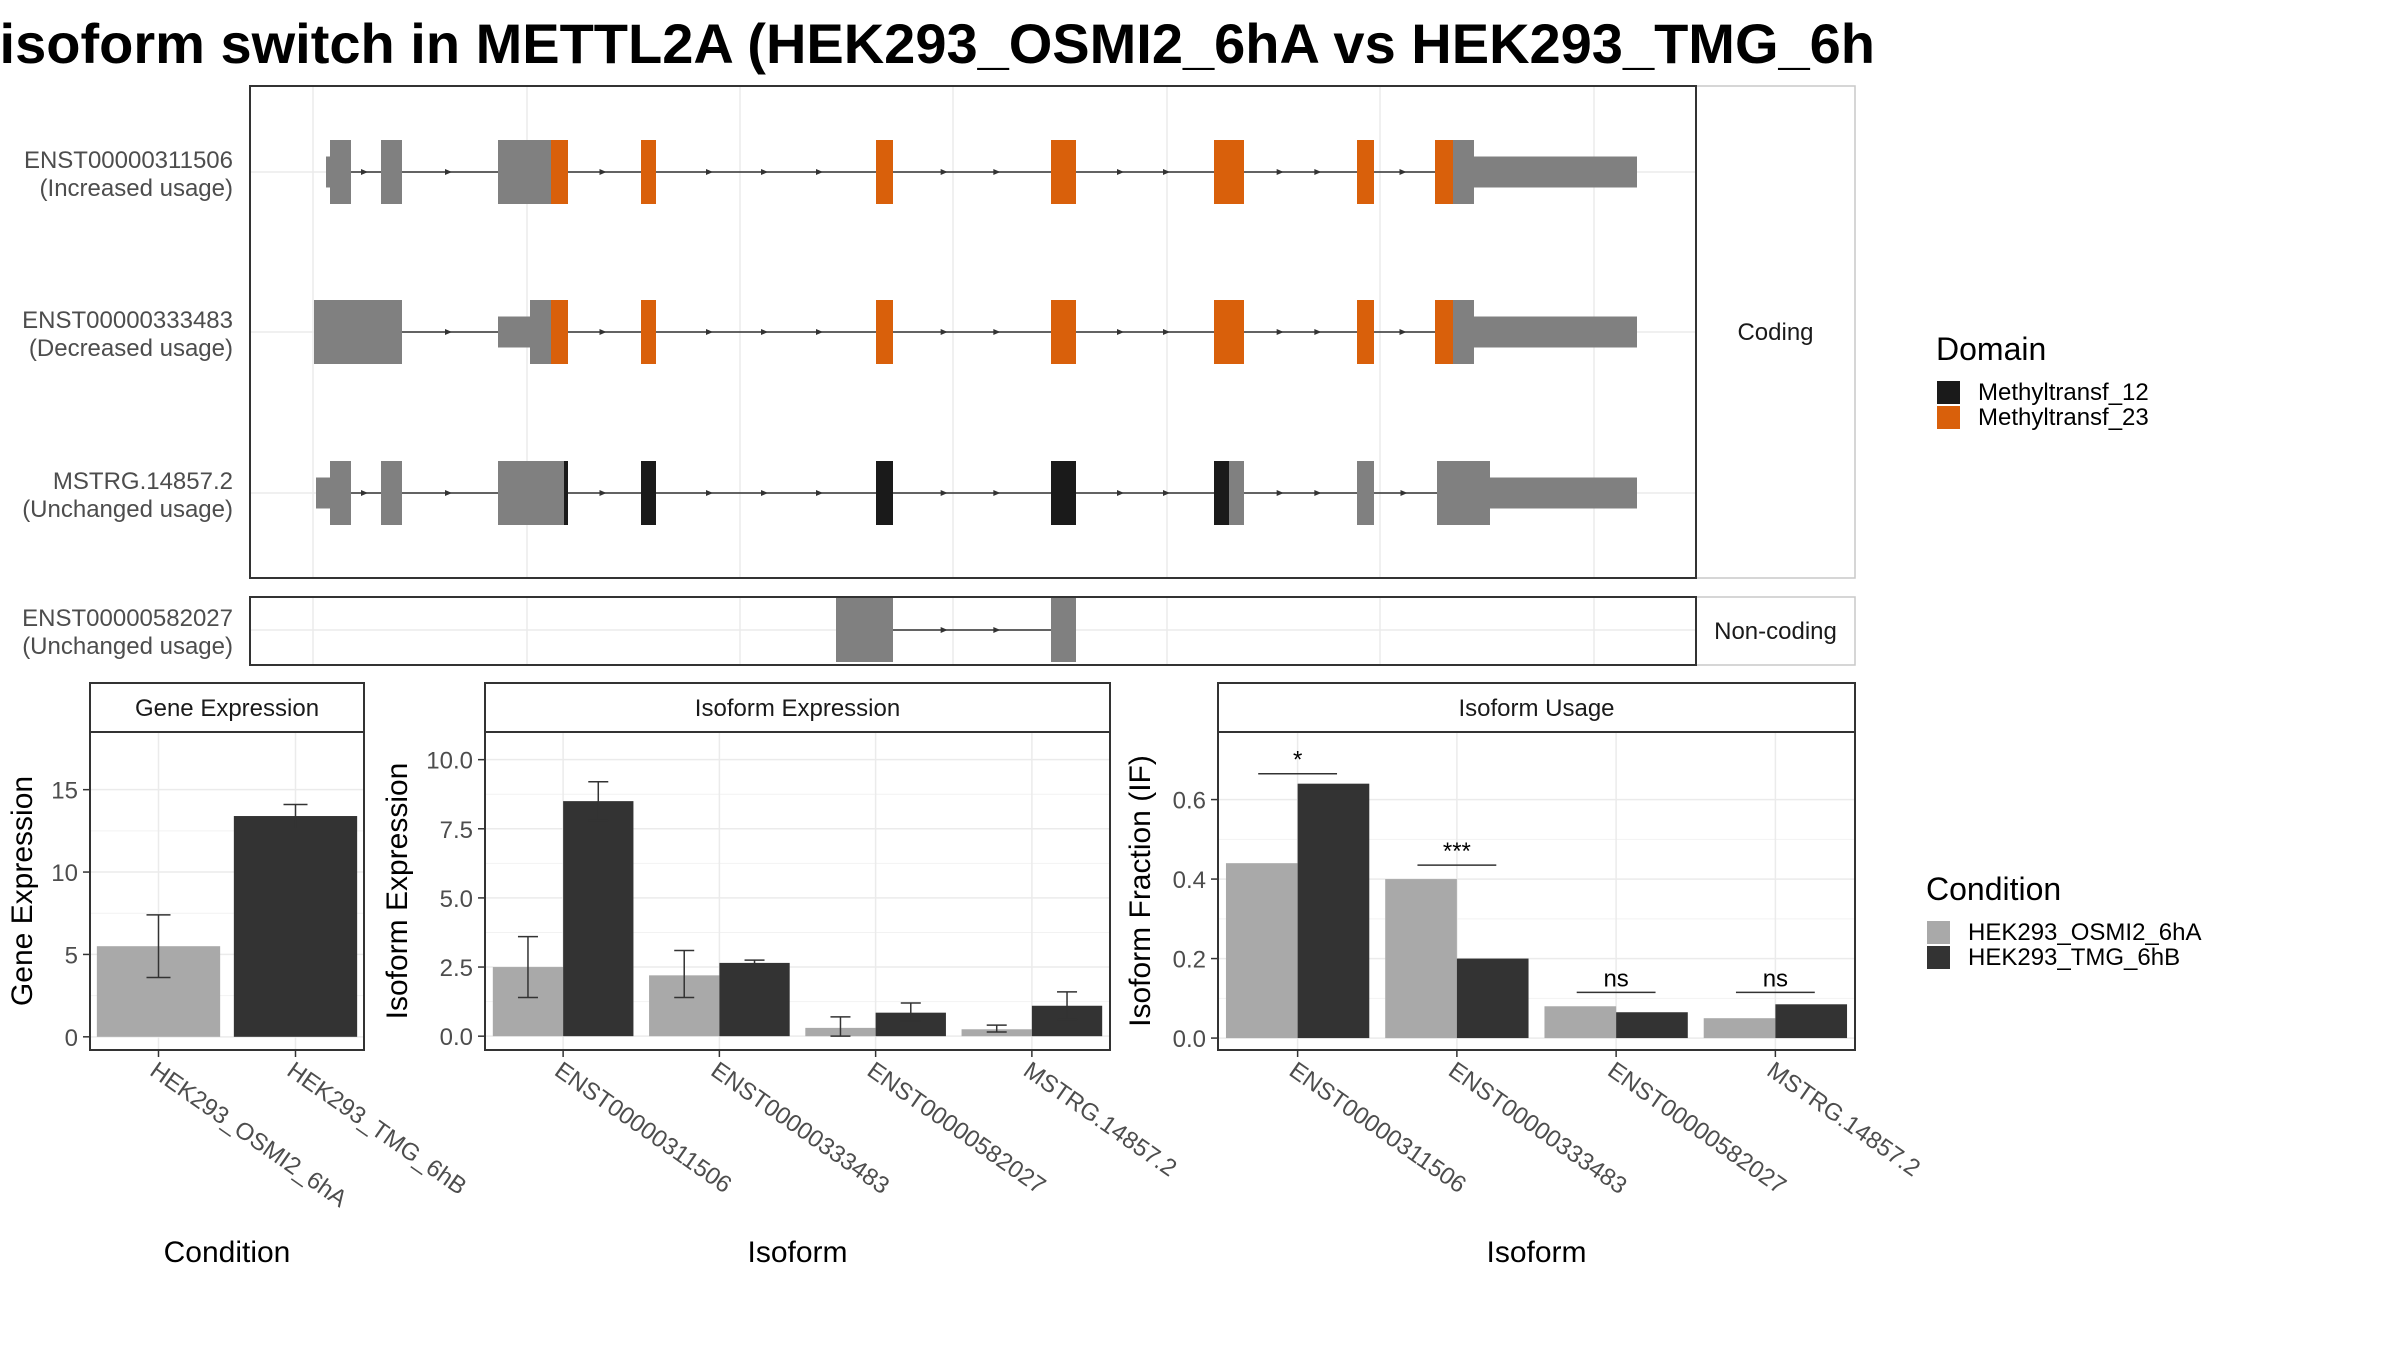  What do you see at coordinates (64, 791) in the screenshot?
I see `y-tick-label: 15` at bounding box center [64, 791].